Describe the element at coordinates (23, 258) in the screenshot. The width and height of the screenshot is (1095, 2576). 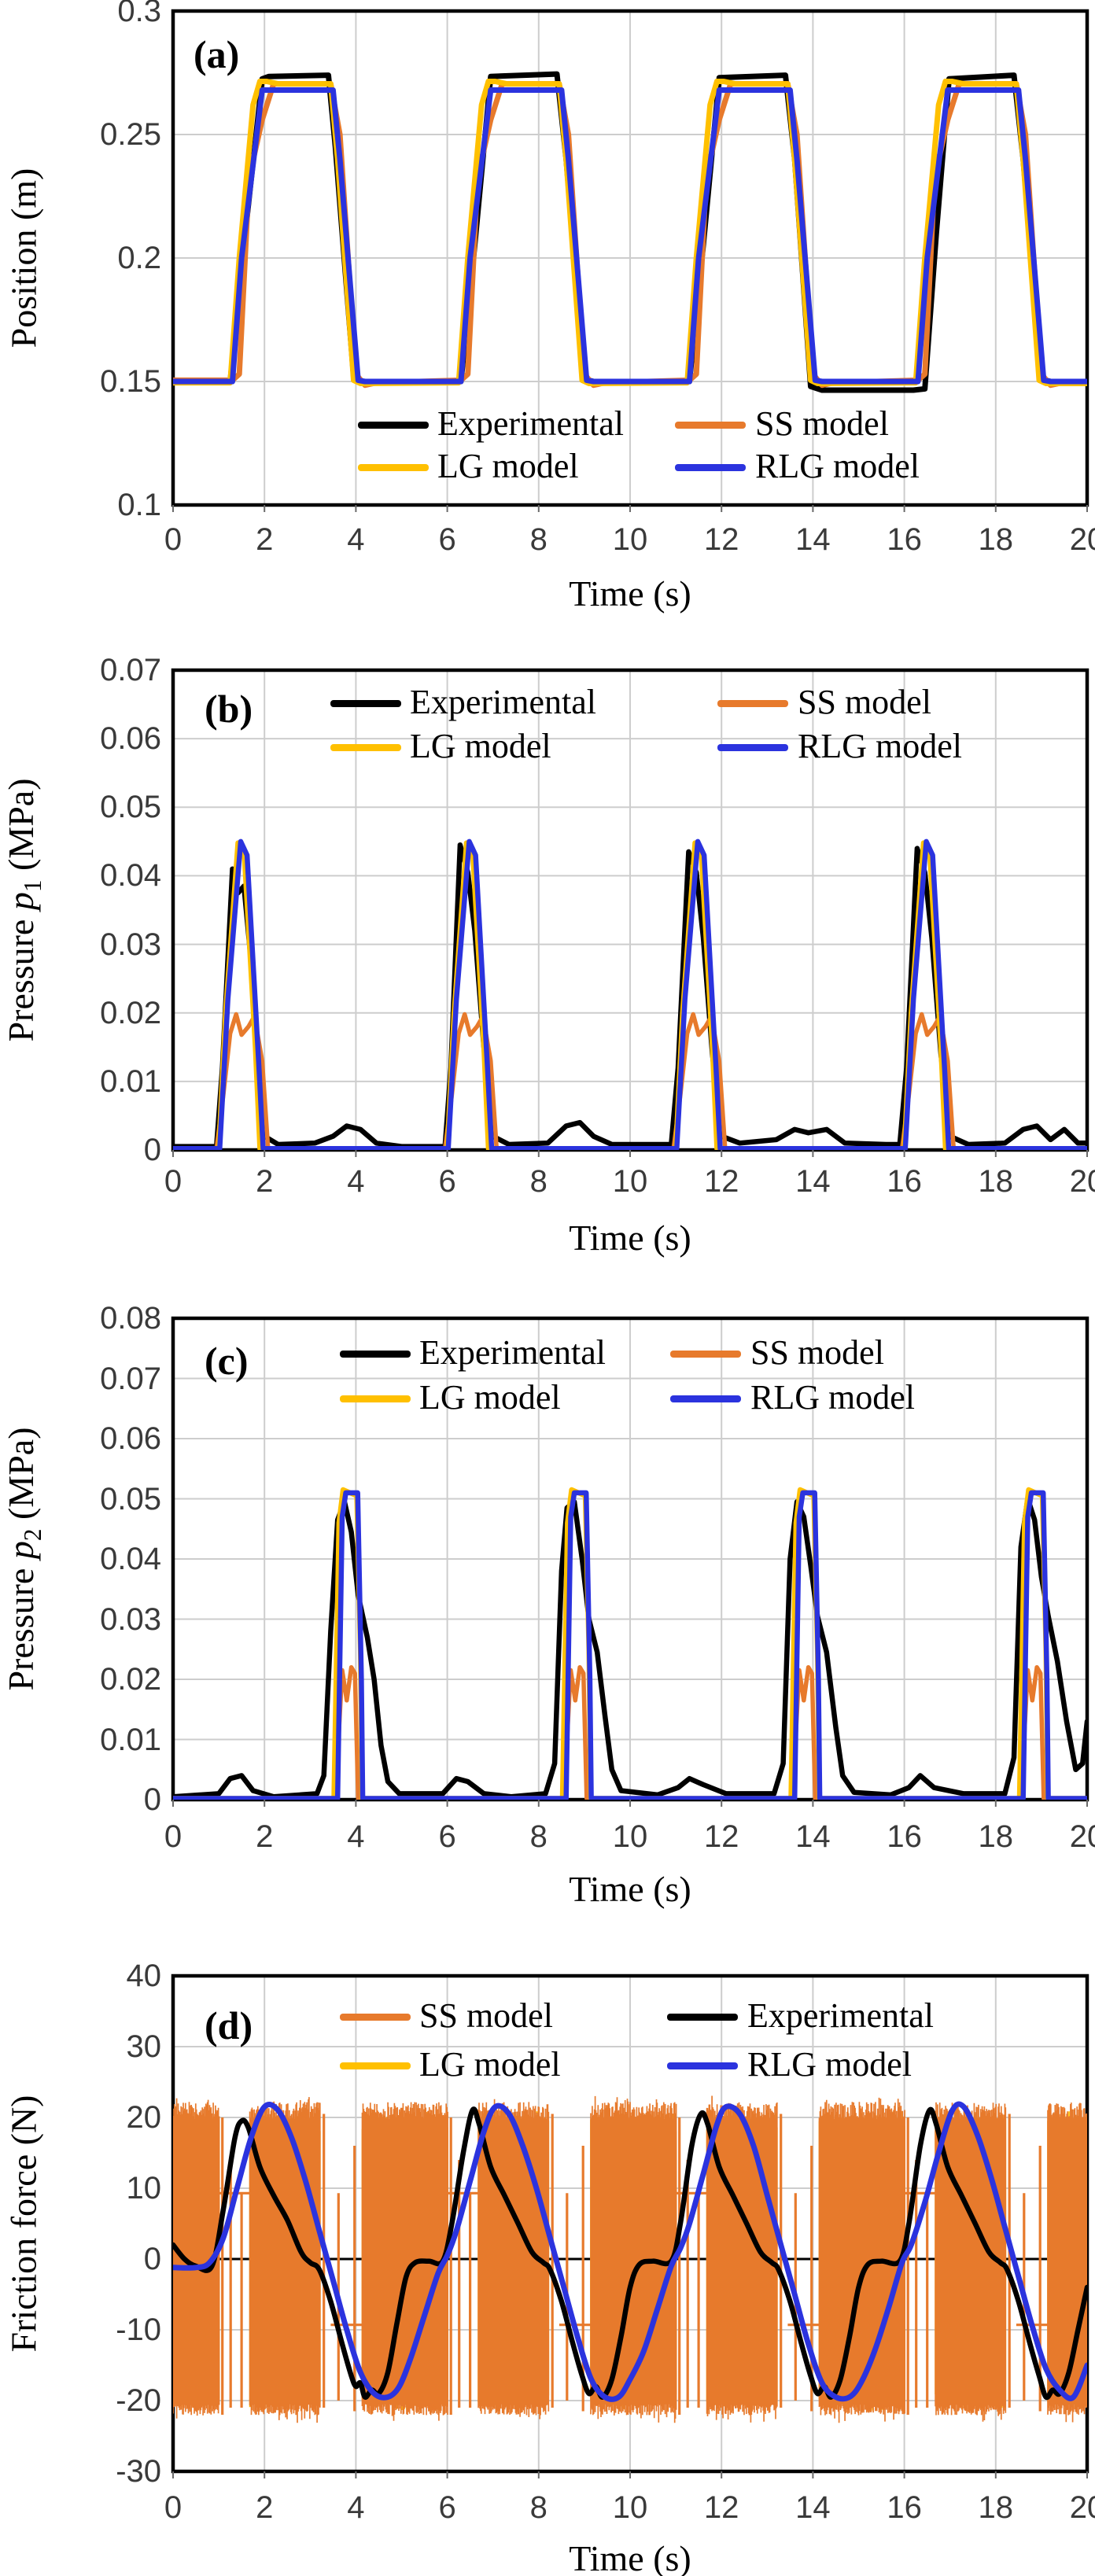
I see `y-axis-label: Position (m)` at that location.